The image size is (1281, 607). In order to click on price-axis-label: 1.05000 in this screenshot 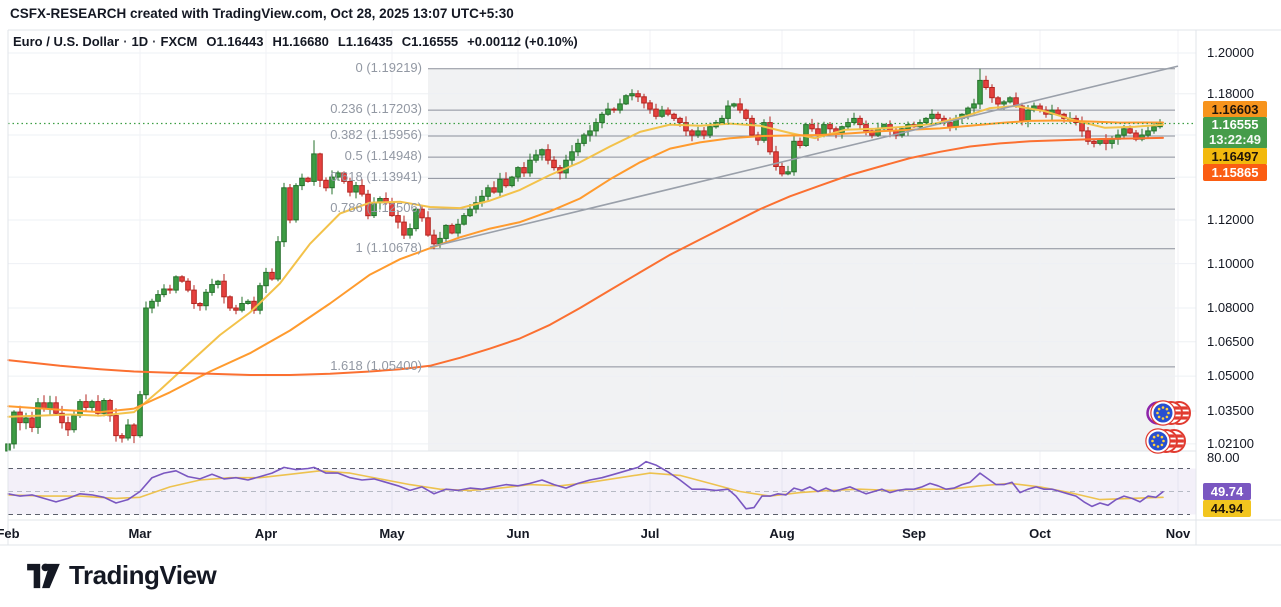, I will do `click(1230, 376)`.